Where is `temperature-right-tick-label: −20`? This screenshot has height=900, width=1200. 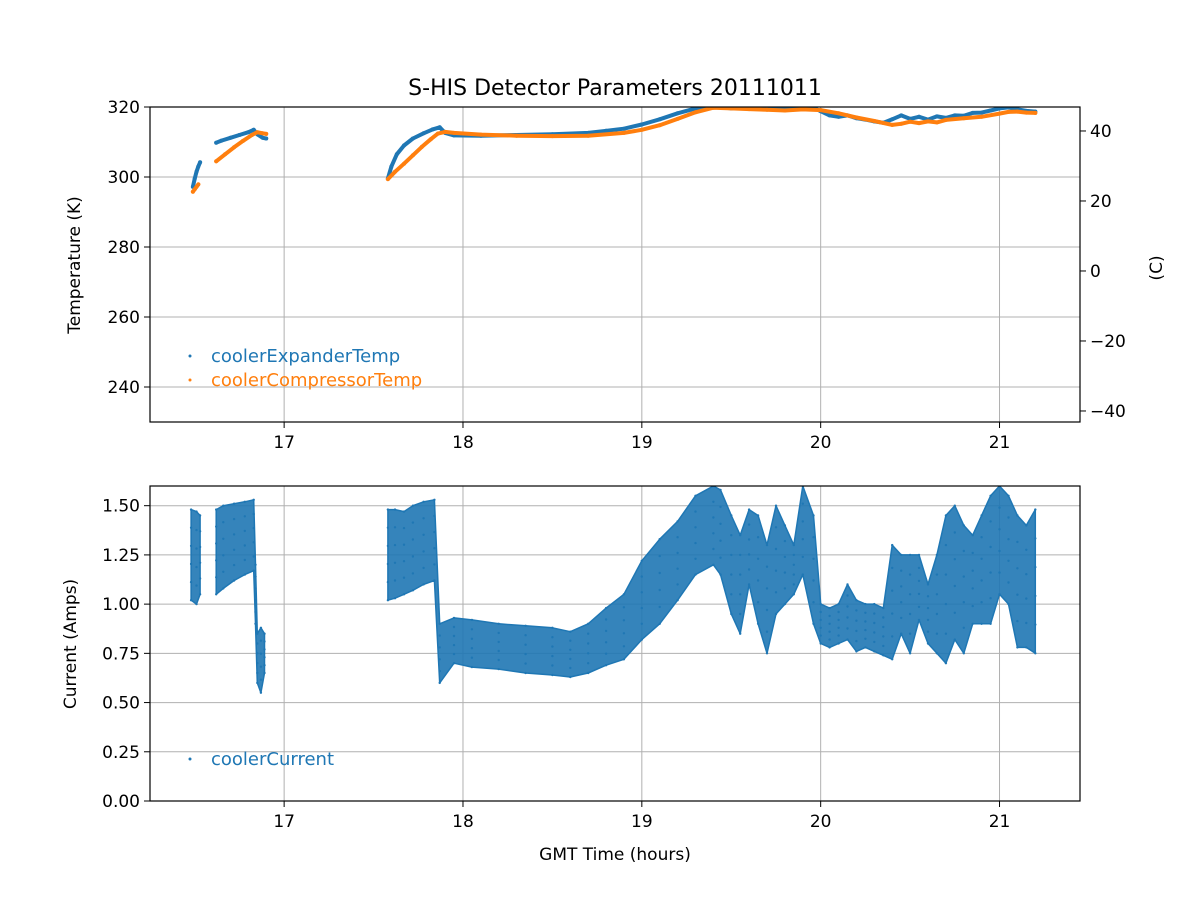
temperature-right-tick-label: −20 is located at coordinates (1108, 342).